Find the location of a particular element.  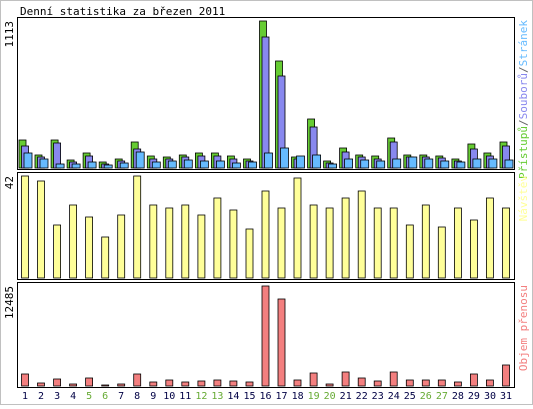

bar-návštěv-day-9 is located at coordinates (153, 241).